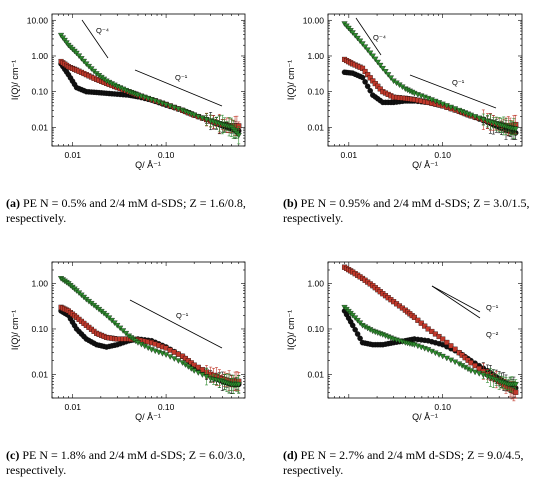  Describe the element at coordinates (38, 20) in the screenshot. I see `y-tick-label: 10.00` at that location.